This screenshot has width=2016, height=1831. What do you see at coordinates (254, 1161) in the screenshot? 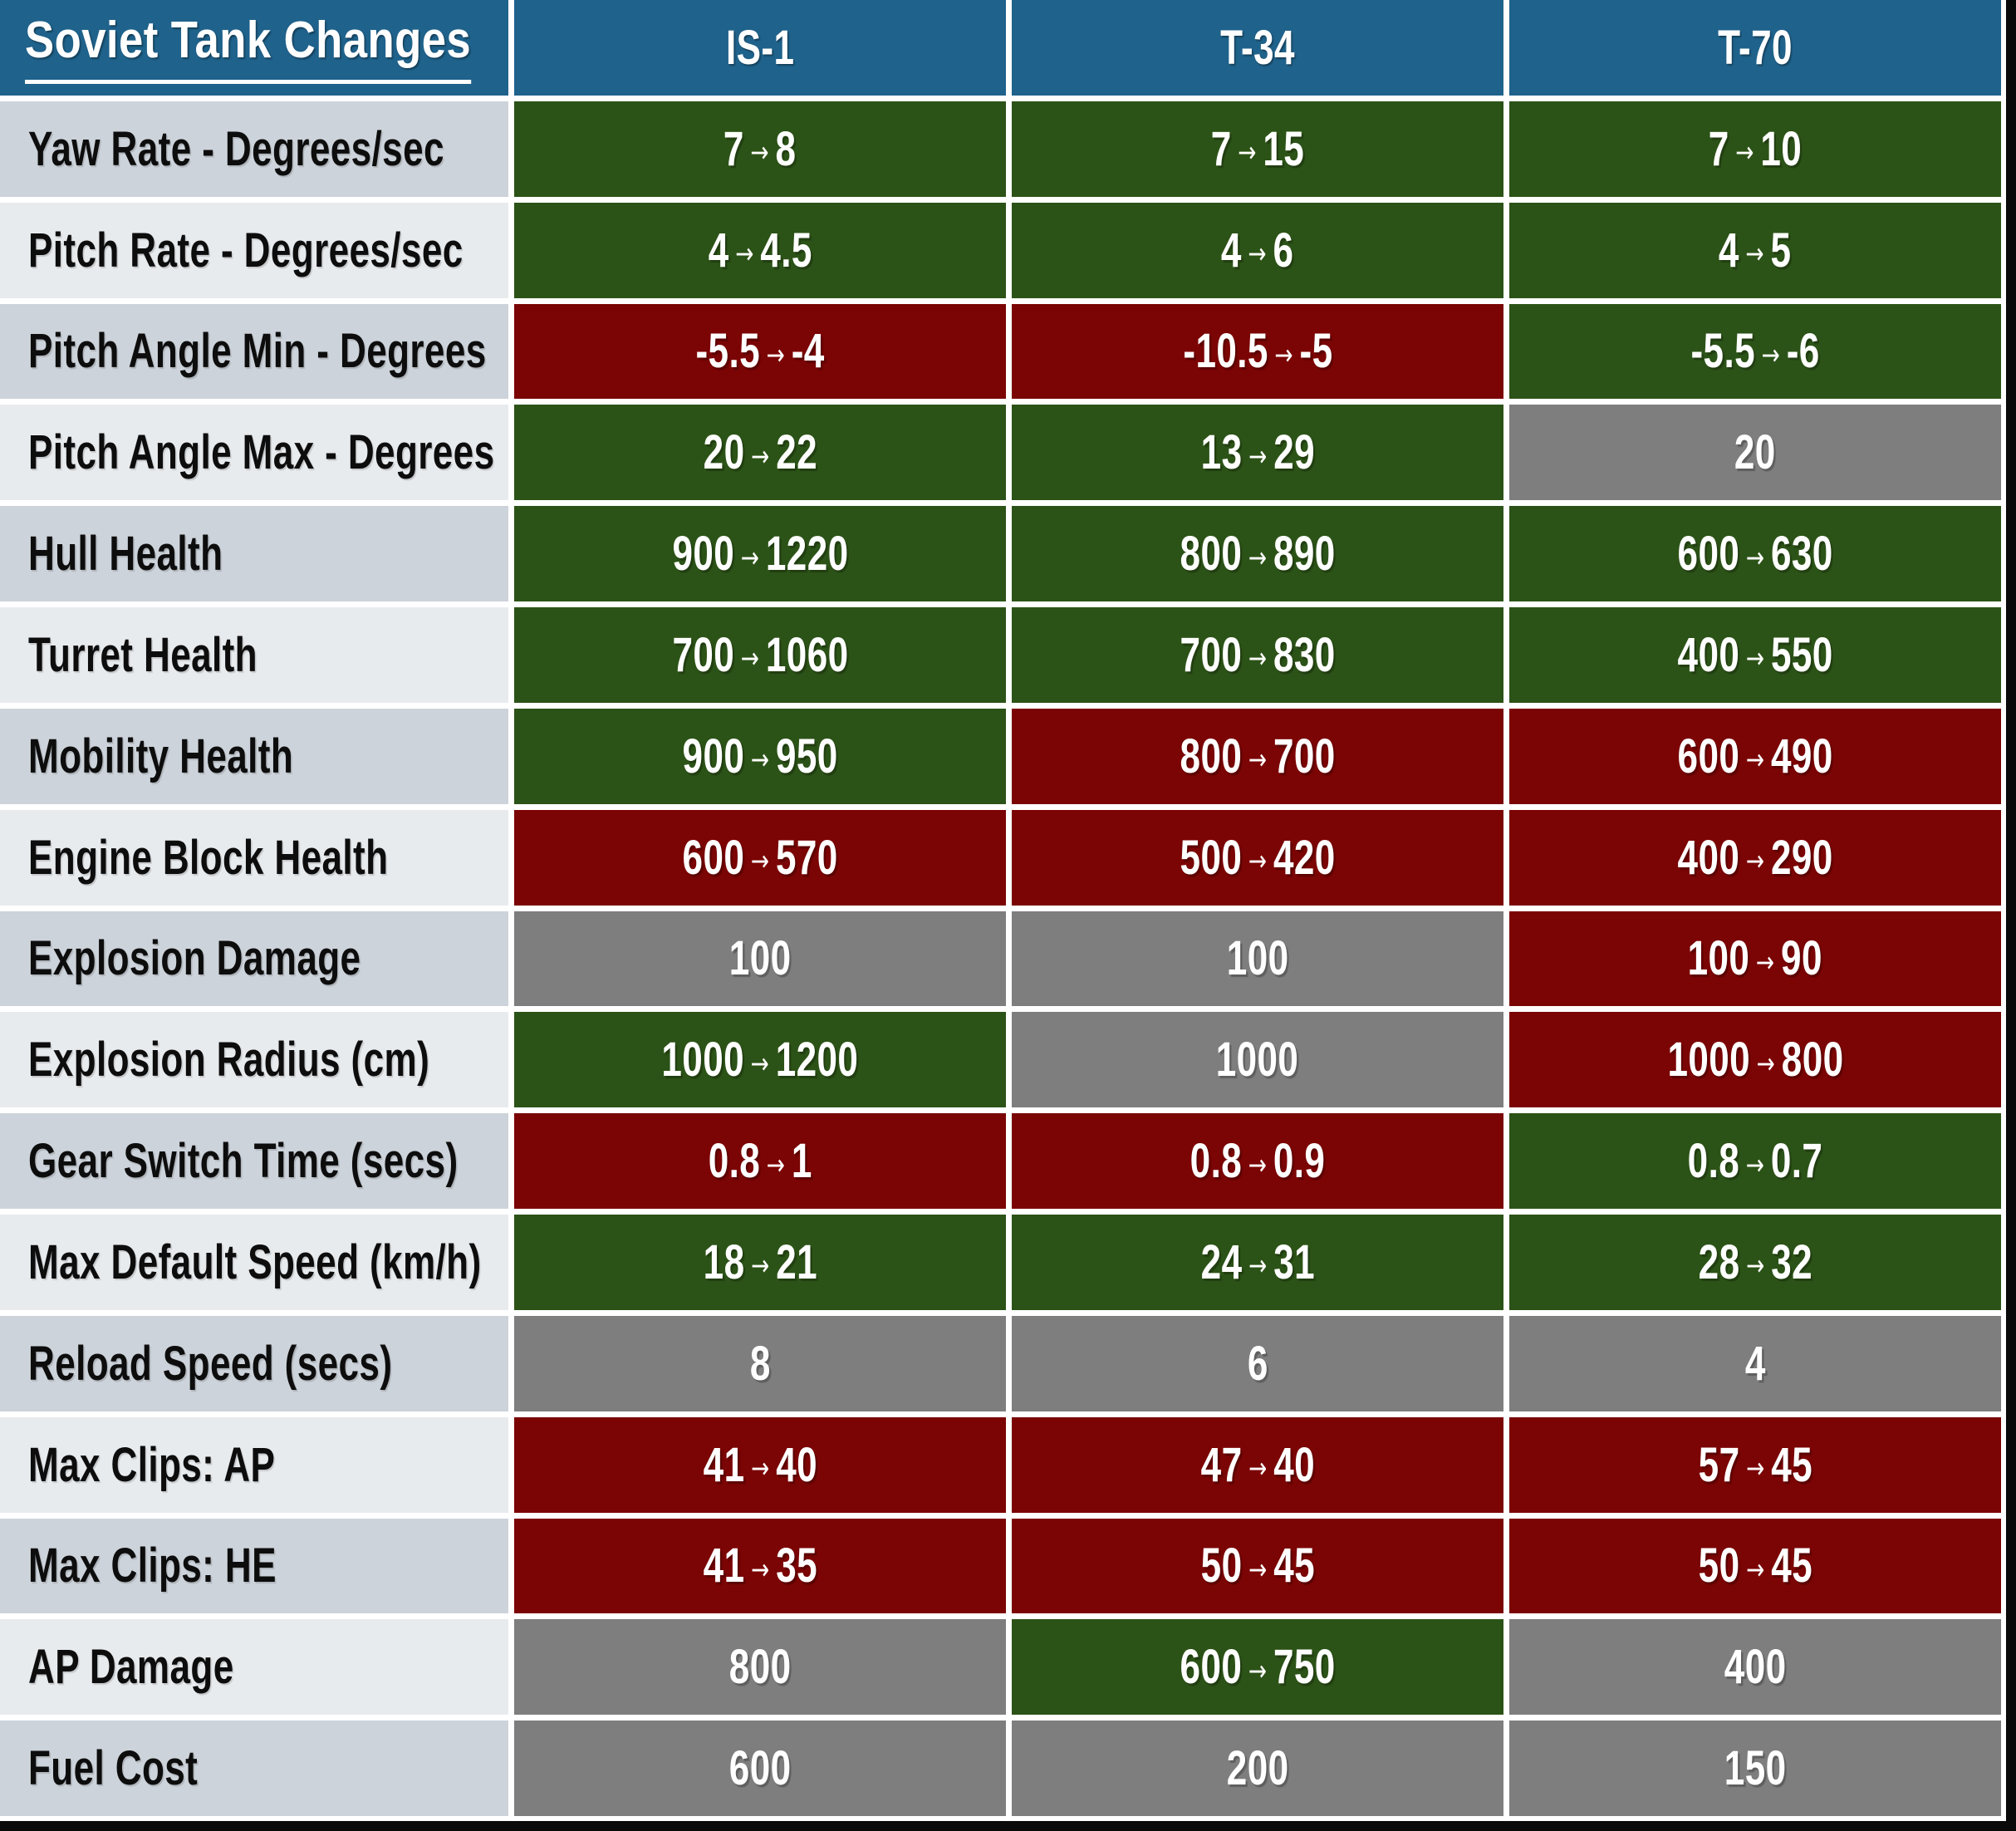
I see `row-label-gear-switch-time: Gear Switch Time (secs)` at bounding box center [254, 1161].